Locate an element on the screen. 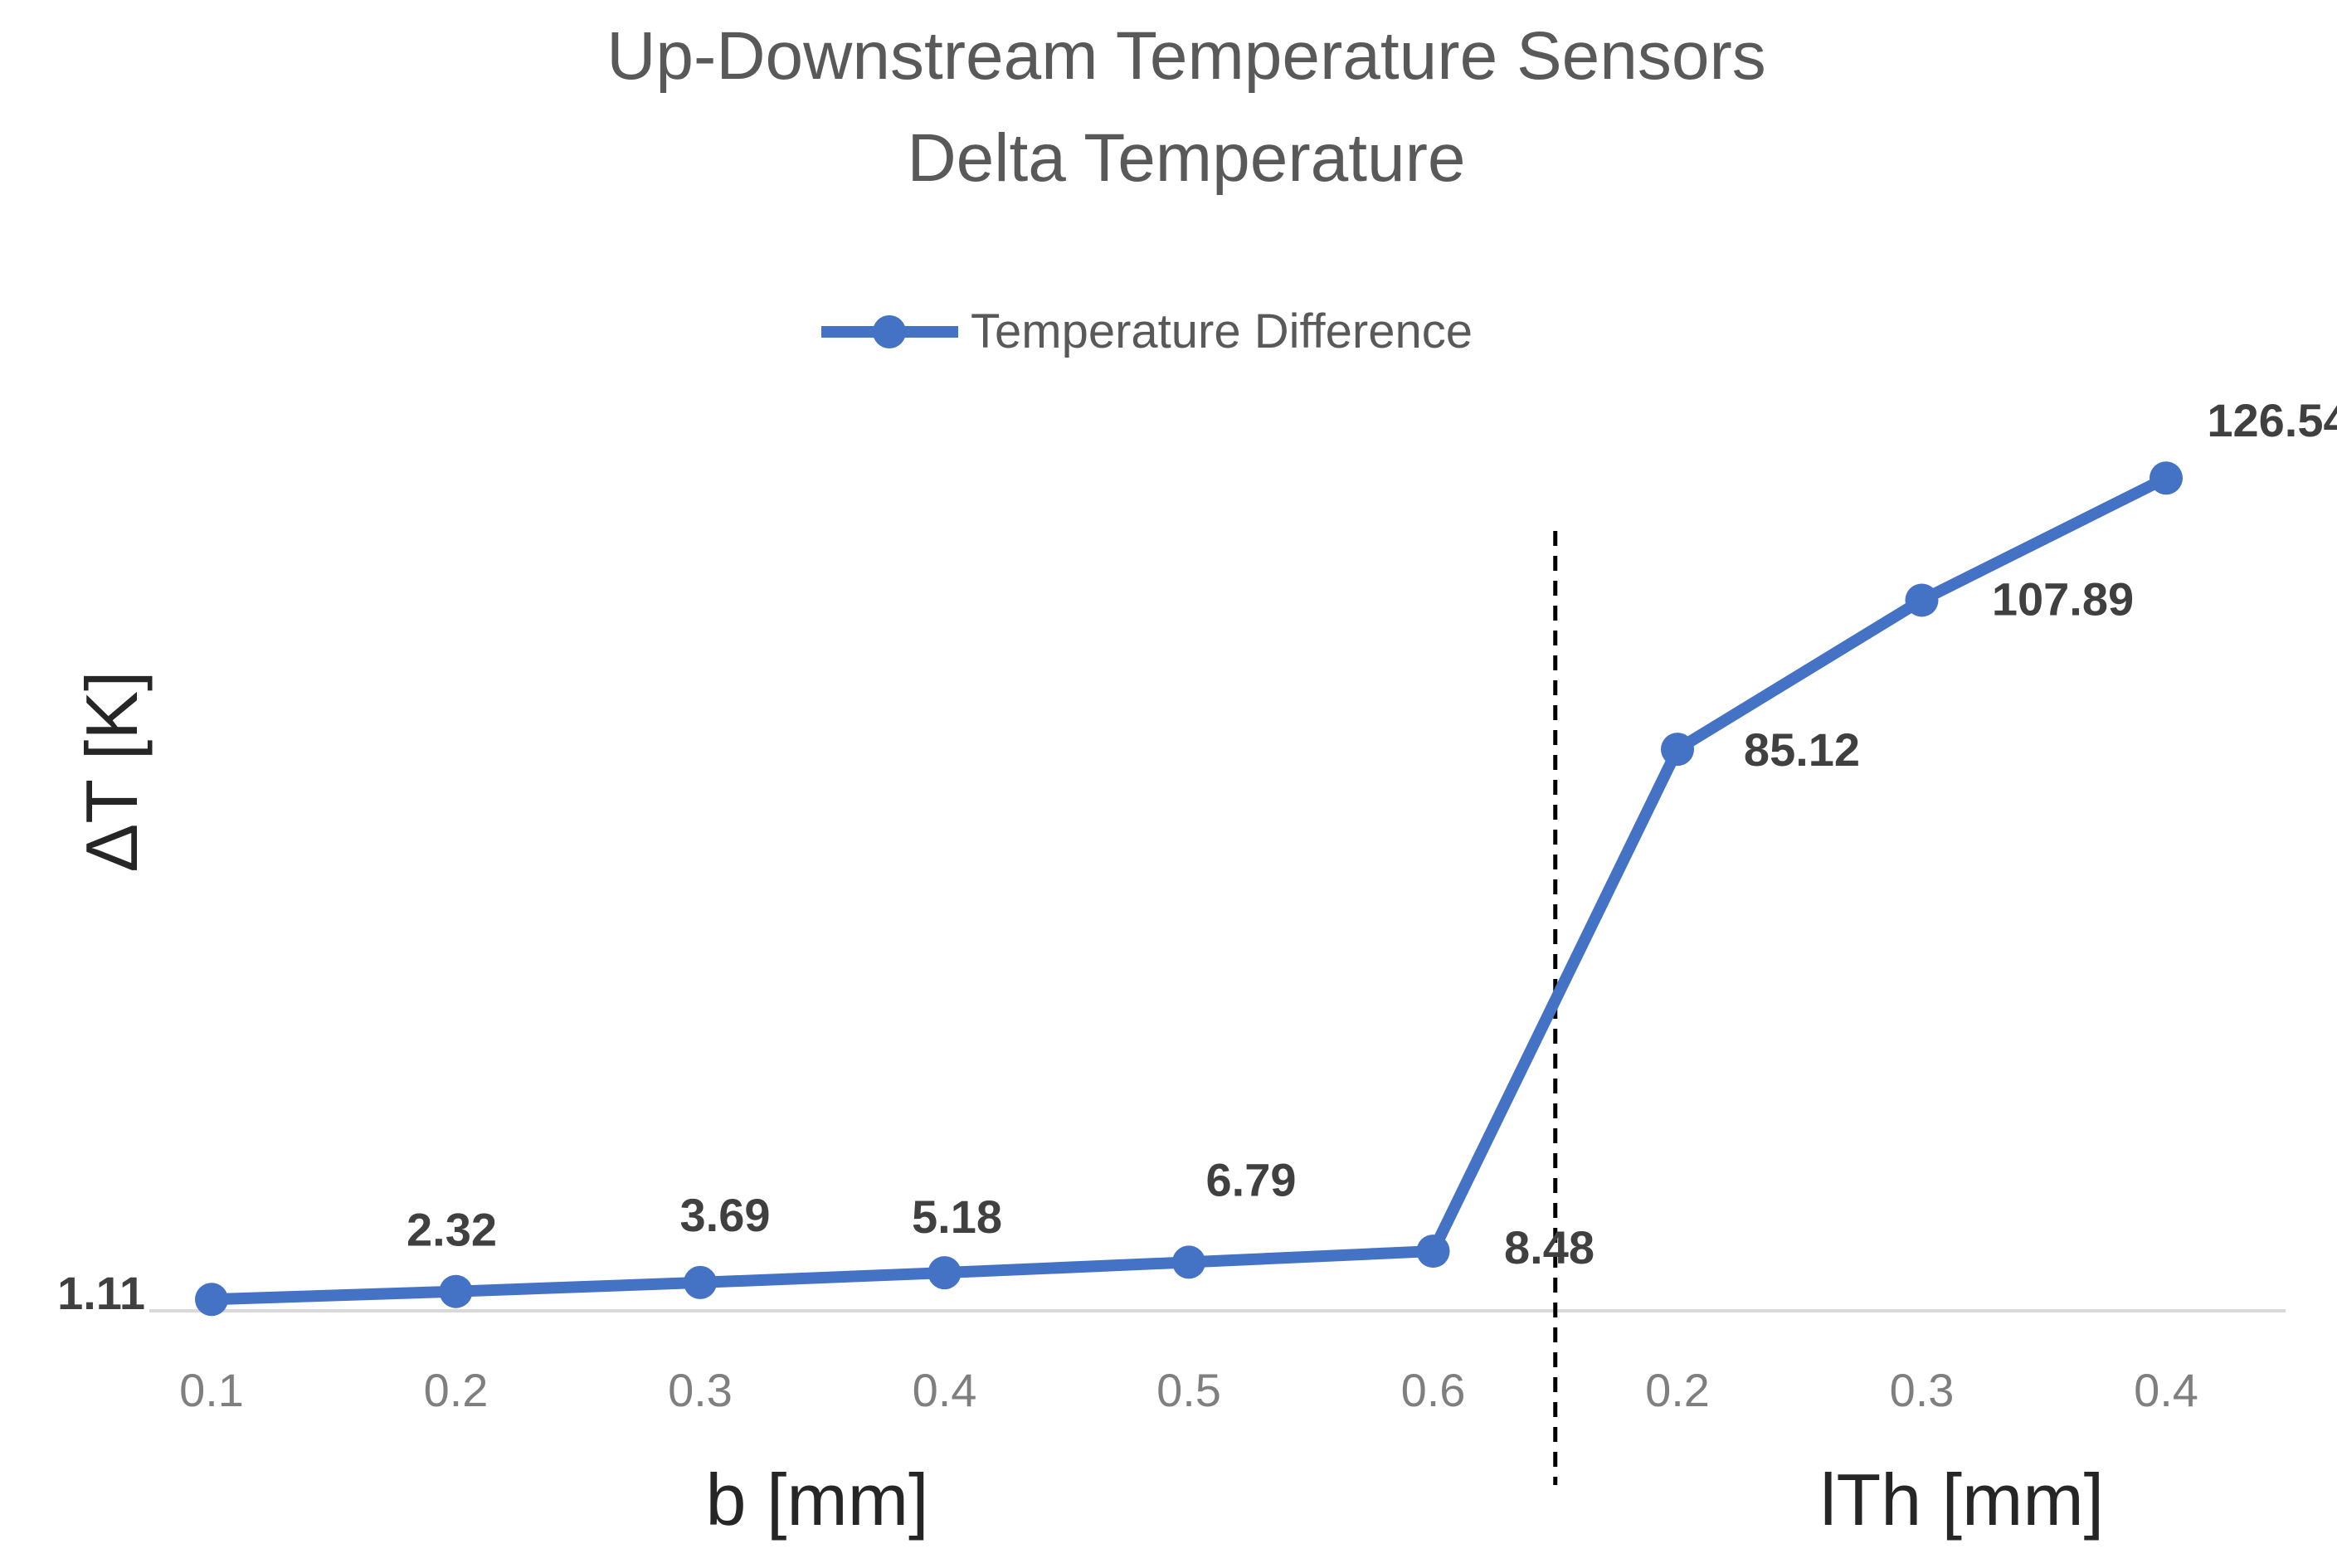 The image size is (2337, 1568). data-label: 85.12 is located at coordinates (1802, 749).